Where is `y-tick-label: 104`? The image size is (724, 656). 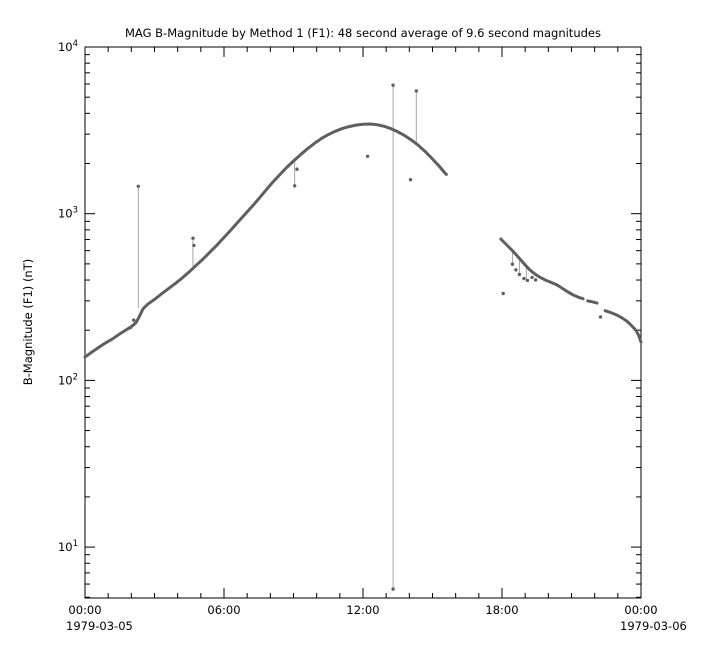
y-tick-label: 104 is located at coordinates (68, 46).